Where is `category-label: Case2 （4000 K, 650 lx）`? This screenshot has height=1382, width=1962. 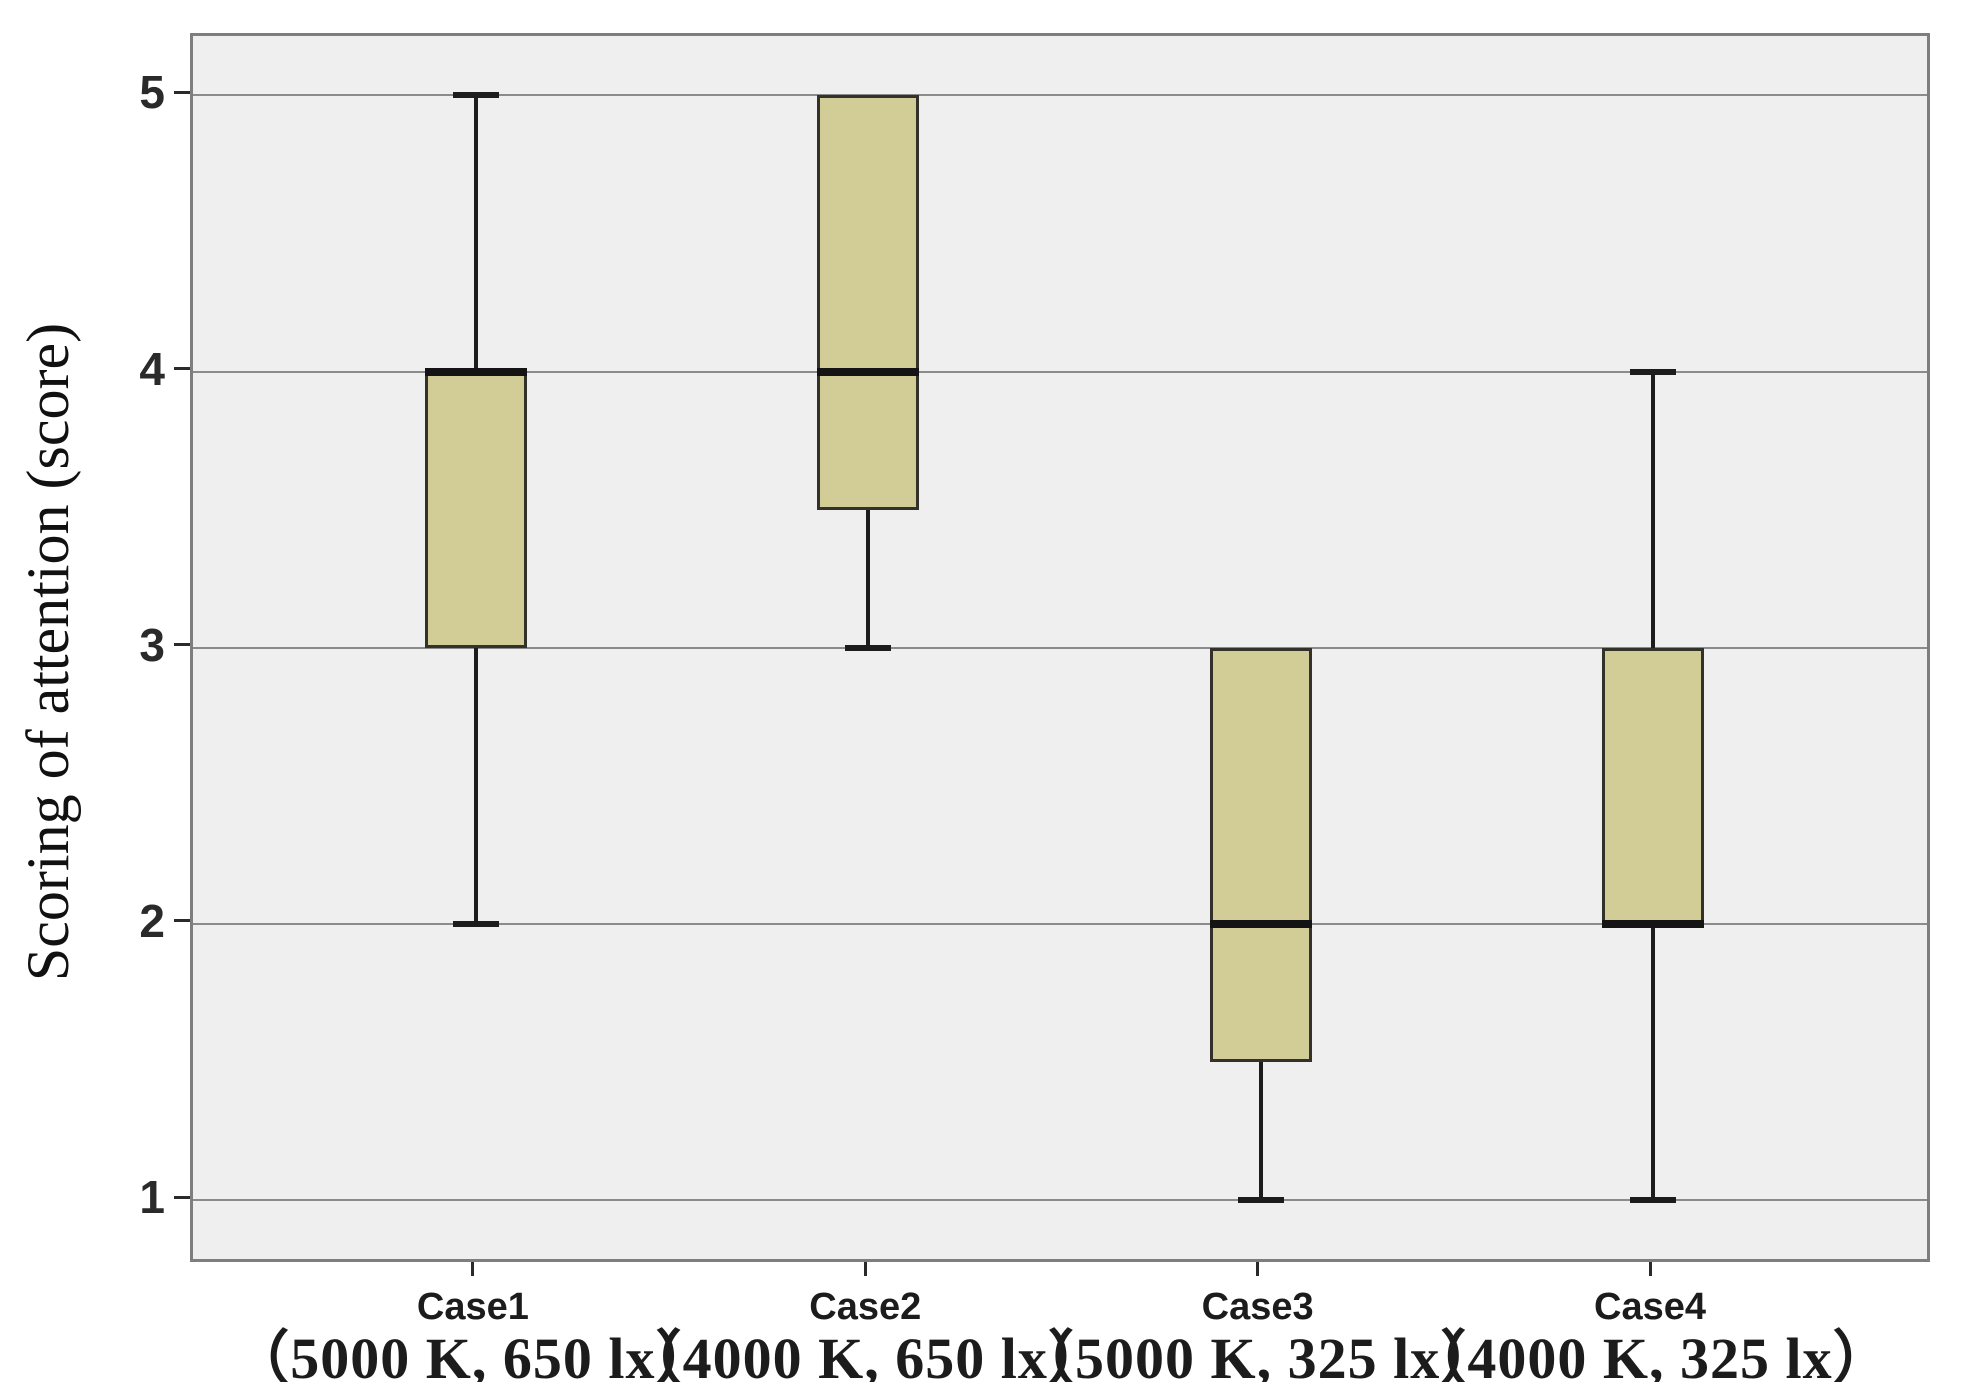 category-label: Case2 （4000 K, 650 lx） is located at coordinates (865, 1334).